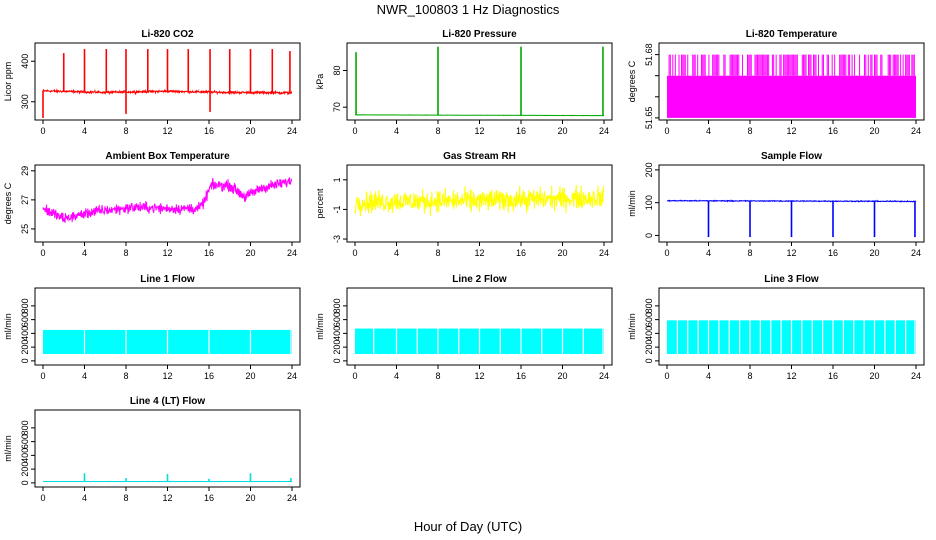 This screenshot has width=936, height=540. What do you see at coordinates (632, 326) in the screenshot?
I see `panel-9-ylabel: ml/min` at bounding box center [632, 326].